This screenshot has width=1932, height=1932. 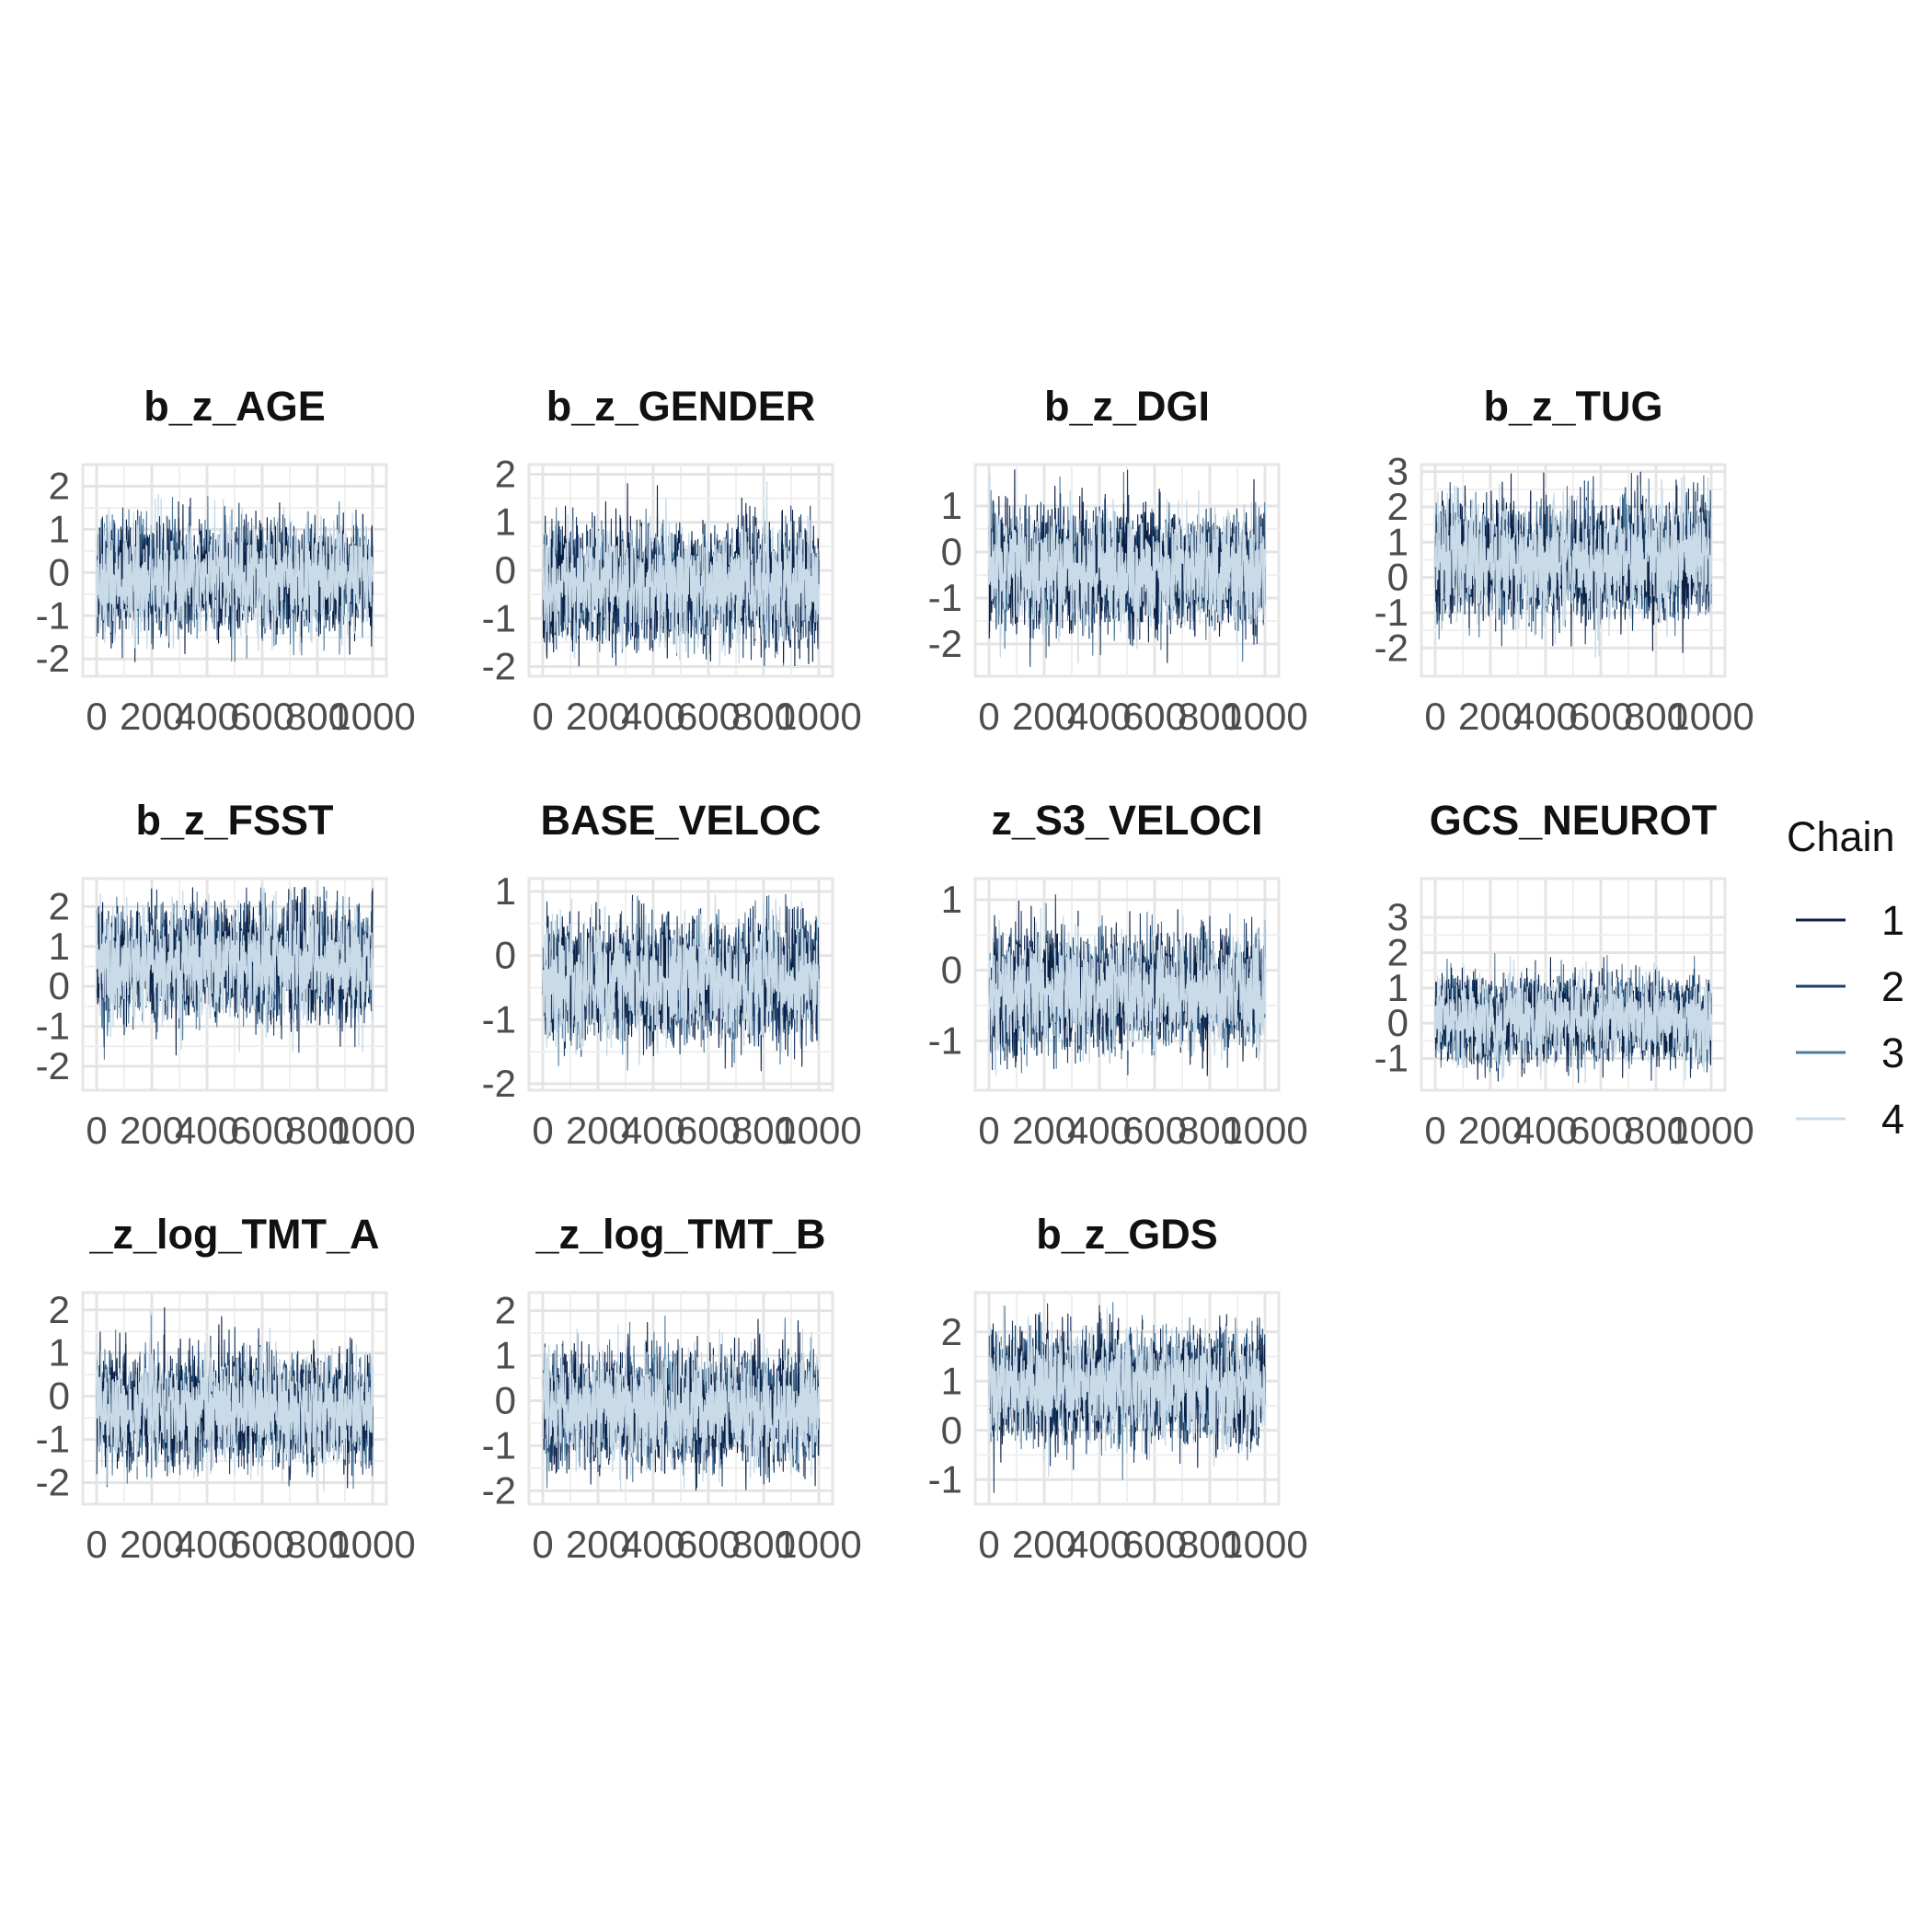 What do you see at coordinates (234, 820) in the screenshot?
I see `panel-title: b_z_FSST` at bounding box center [234, 820].